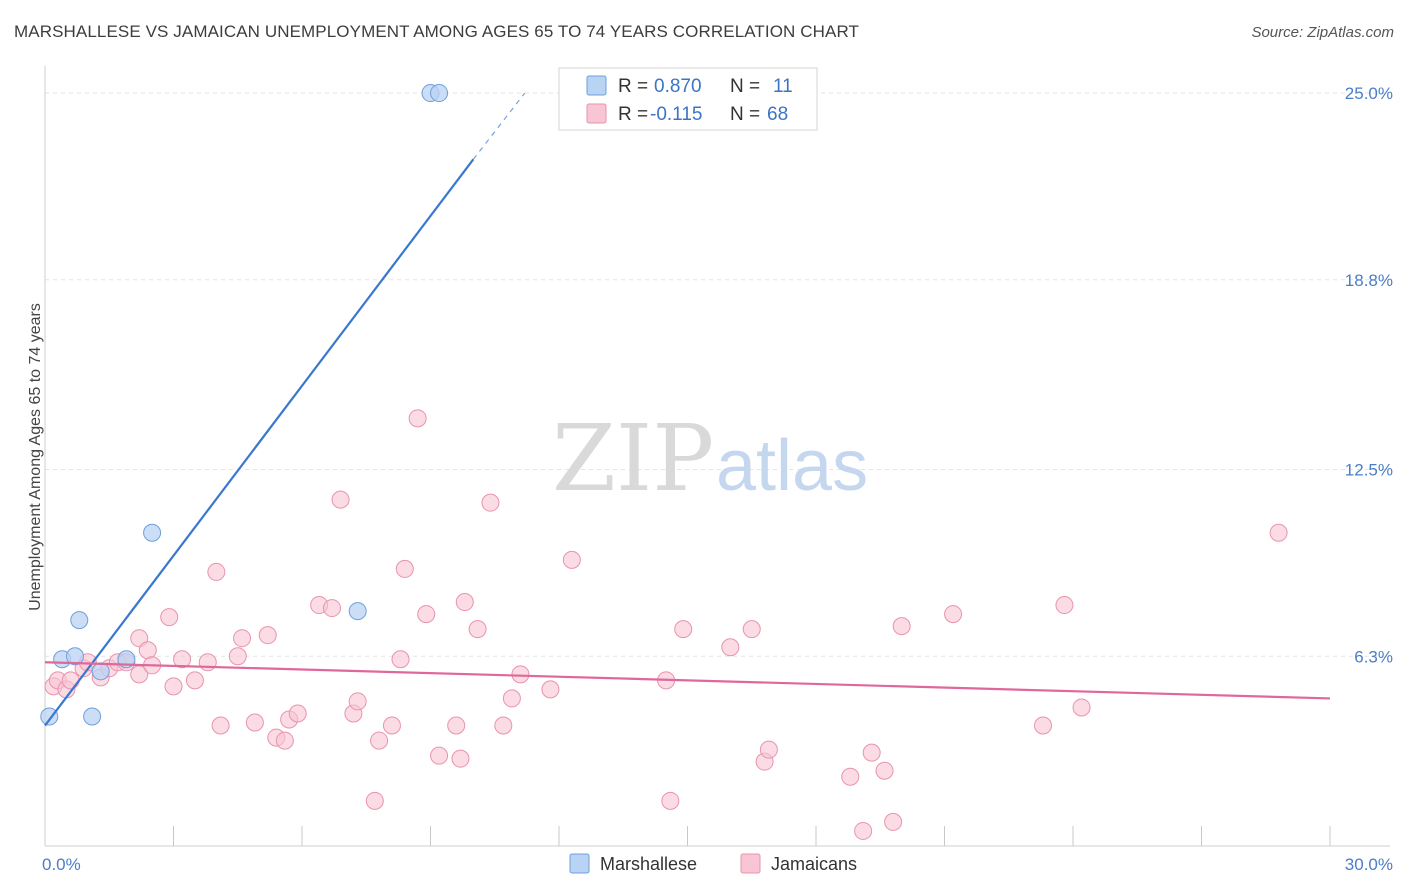 The image size is (1406, 892). I want to click on y-tick-label: 25.0%, so click(1369, 93).